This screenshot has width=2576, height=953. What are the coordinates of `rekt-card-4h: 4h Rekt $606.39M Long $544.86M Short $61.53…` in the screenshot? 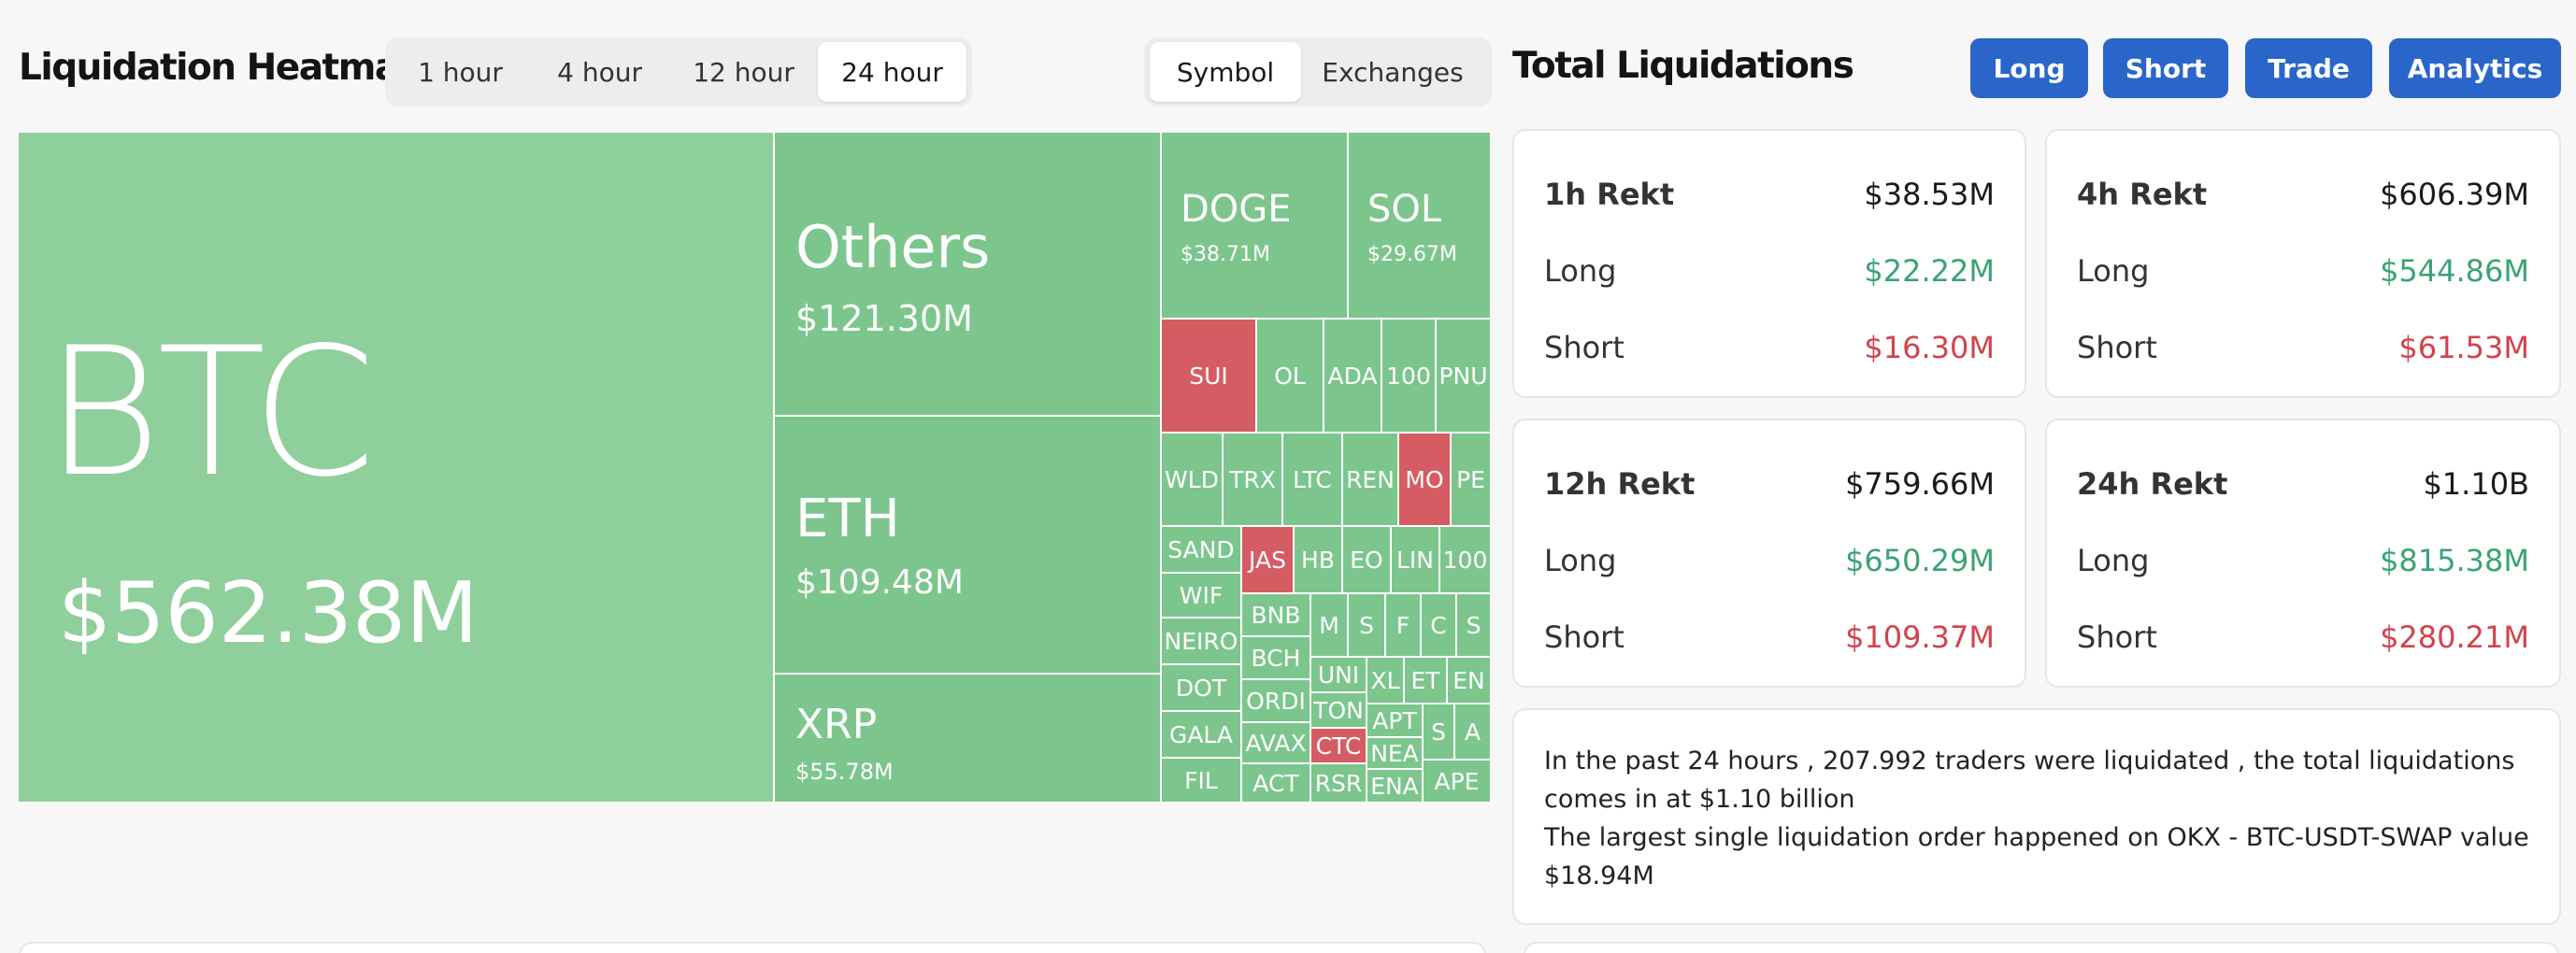 It's located at (2303, 263).